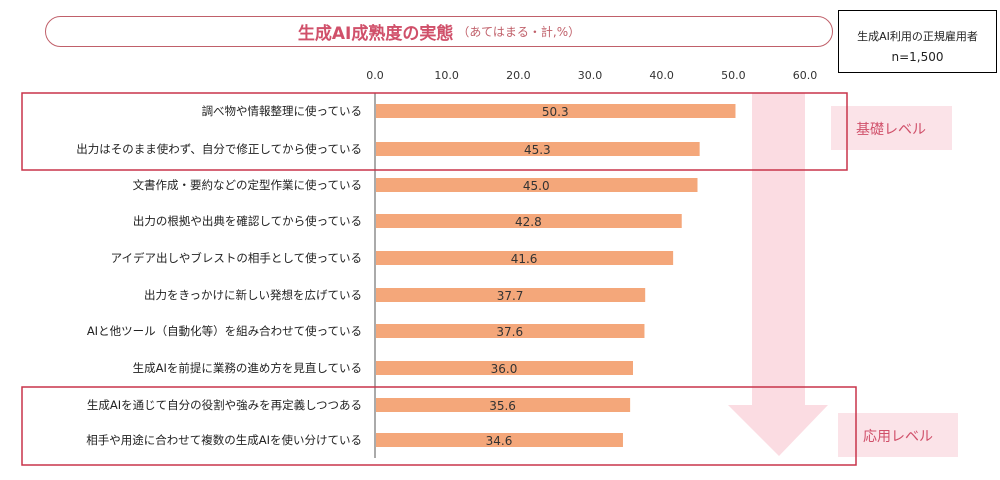  Describe the element at coordinates (224, 405) in the screenshot. I see `category-label: 生成AIを通じて自分の役割や強みを再定義しつつある` at that location.